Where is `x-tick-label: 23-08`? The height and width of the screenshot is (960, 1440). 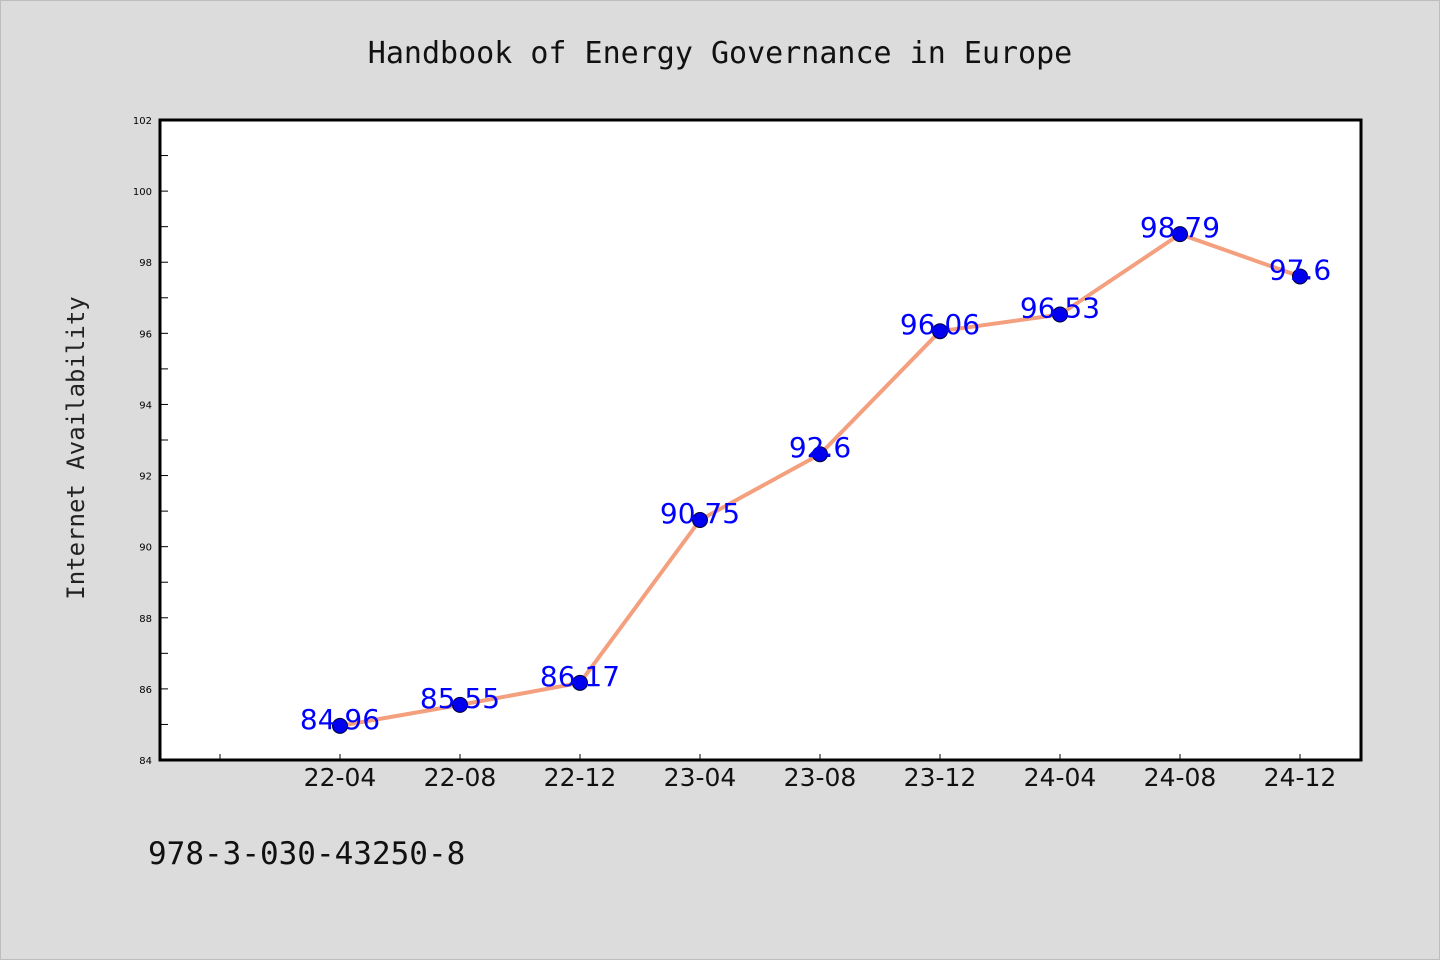
x-tick-label: 23-08 is located at coordinates (820, 777).